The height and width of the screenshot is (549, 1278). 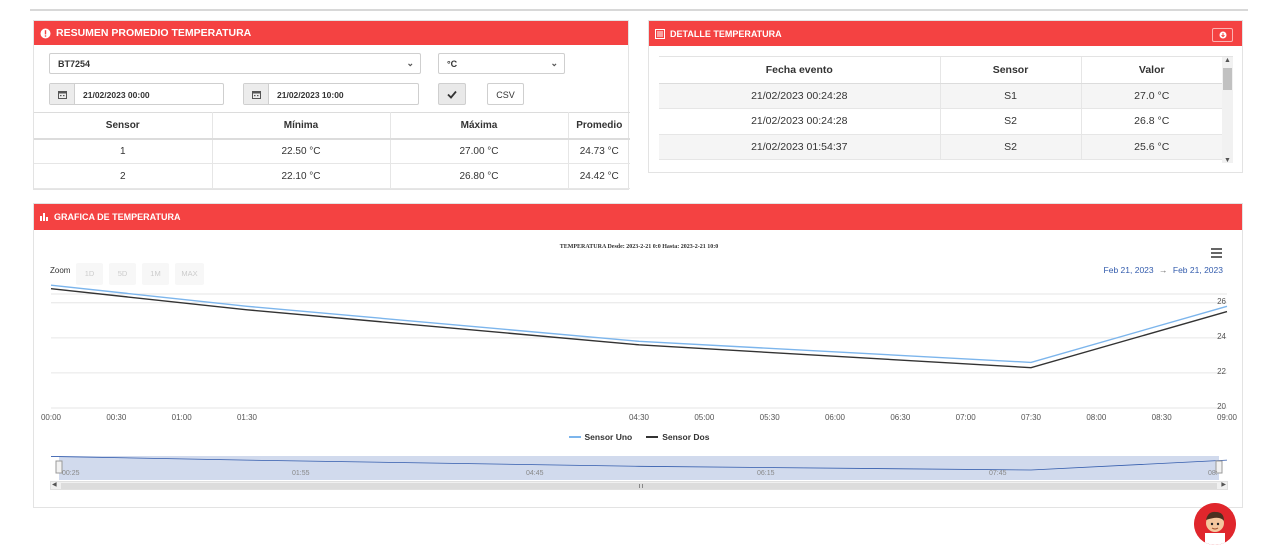 I want to click on navigator-label: 07:45, so click(x=998, y=473).